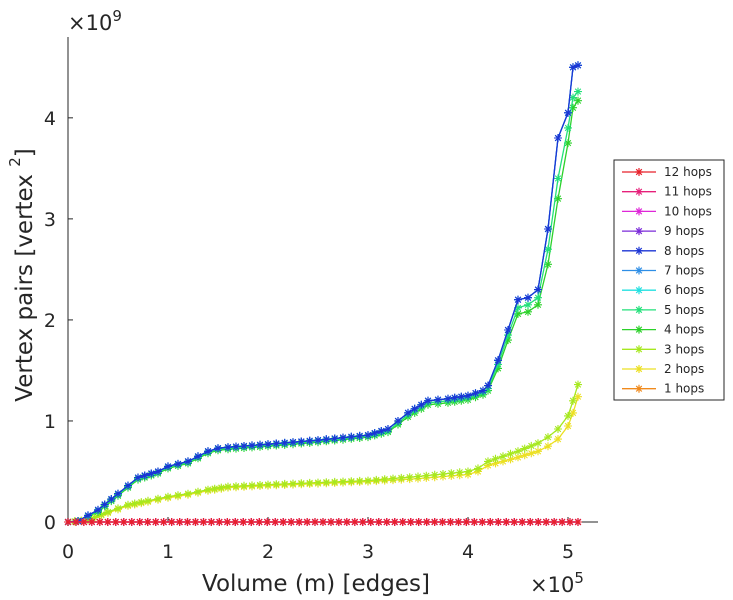  What do you see at coordinates (663, 290) in the screenshot?
I see `legend-item: 6 hops` at bounding box center [663, 290].